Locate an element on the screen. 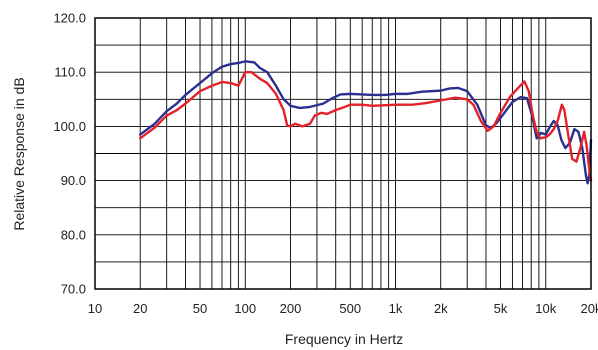 This screenshot has width=598, height=350. x-tick-label: 200 is located at coordinates (291, 308).